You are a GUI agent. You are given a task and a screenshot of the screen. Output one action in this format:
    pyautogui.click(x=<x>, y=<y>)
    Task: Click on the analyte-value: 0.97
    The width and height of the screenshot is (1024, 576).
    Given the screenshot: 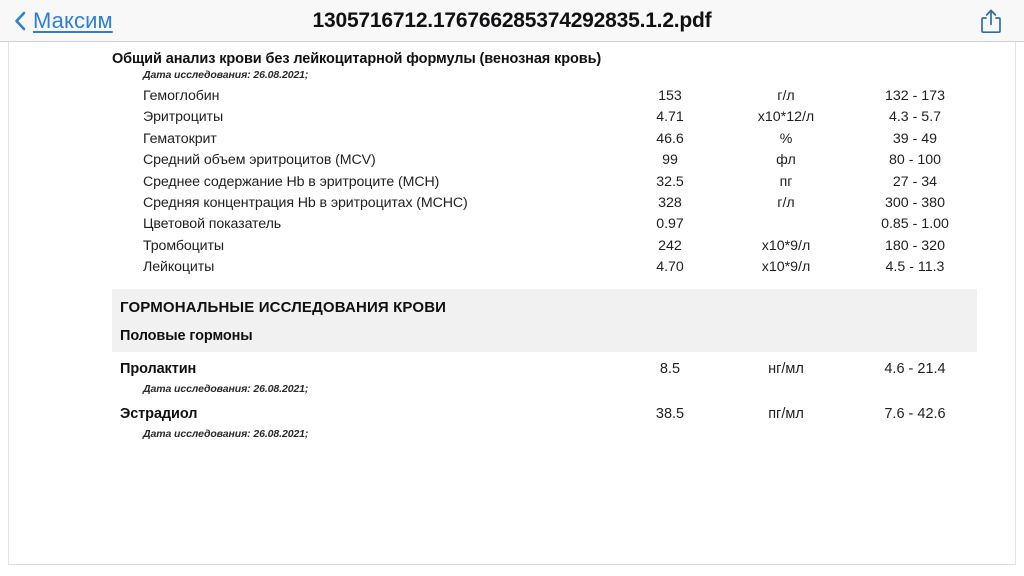 What is the action you would take?
    pyautogui.click(x=670, y=224)
    